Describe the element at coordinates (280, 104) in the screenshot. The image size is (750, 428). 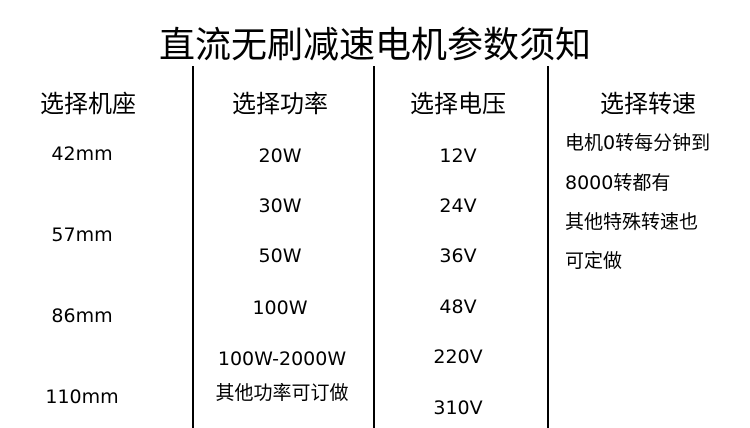
I see `column-header-power: 选择功率` at that location.